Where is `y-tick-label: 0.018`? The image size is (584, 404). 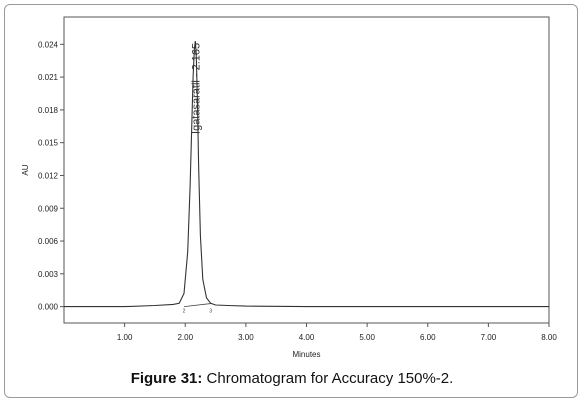 y-tick-label: 0.018 is located at coordinates (48, 110).